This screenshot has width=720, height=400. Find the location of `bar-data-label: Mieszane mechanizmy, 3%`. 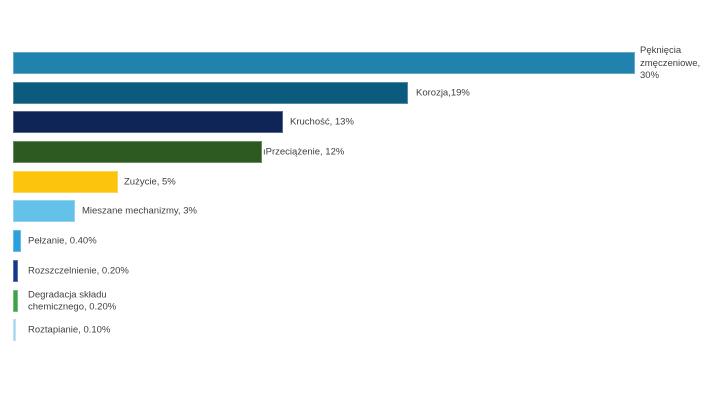

bar-data-label: Mieszane mechanizmy, 3% is located at coordinates (139, 212).